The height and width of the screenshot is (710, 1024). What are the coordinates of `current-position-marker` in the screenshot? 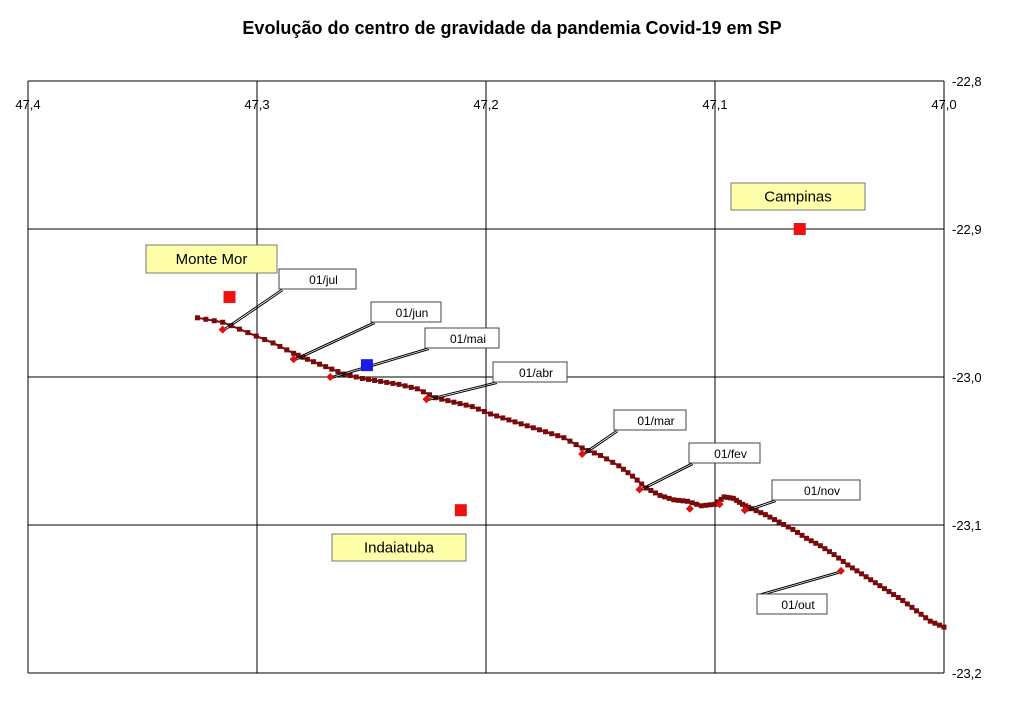 It's located at (366, 365).